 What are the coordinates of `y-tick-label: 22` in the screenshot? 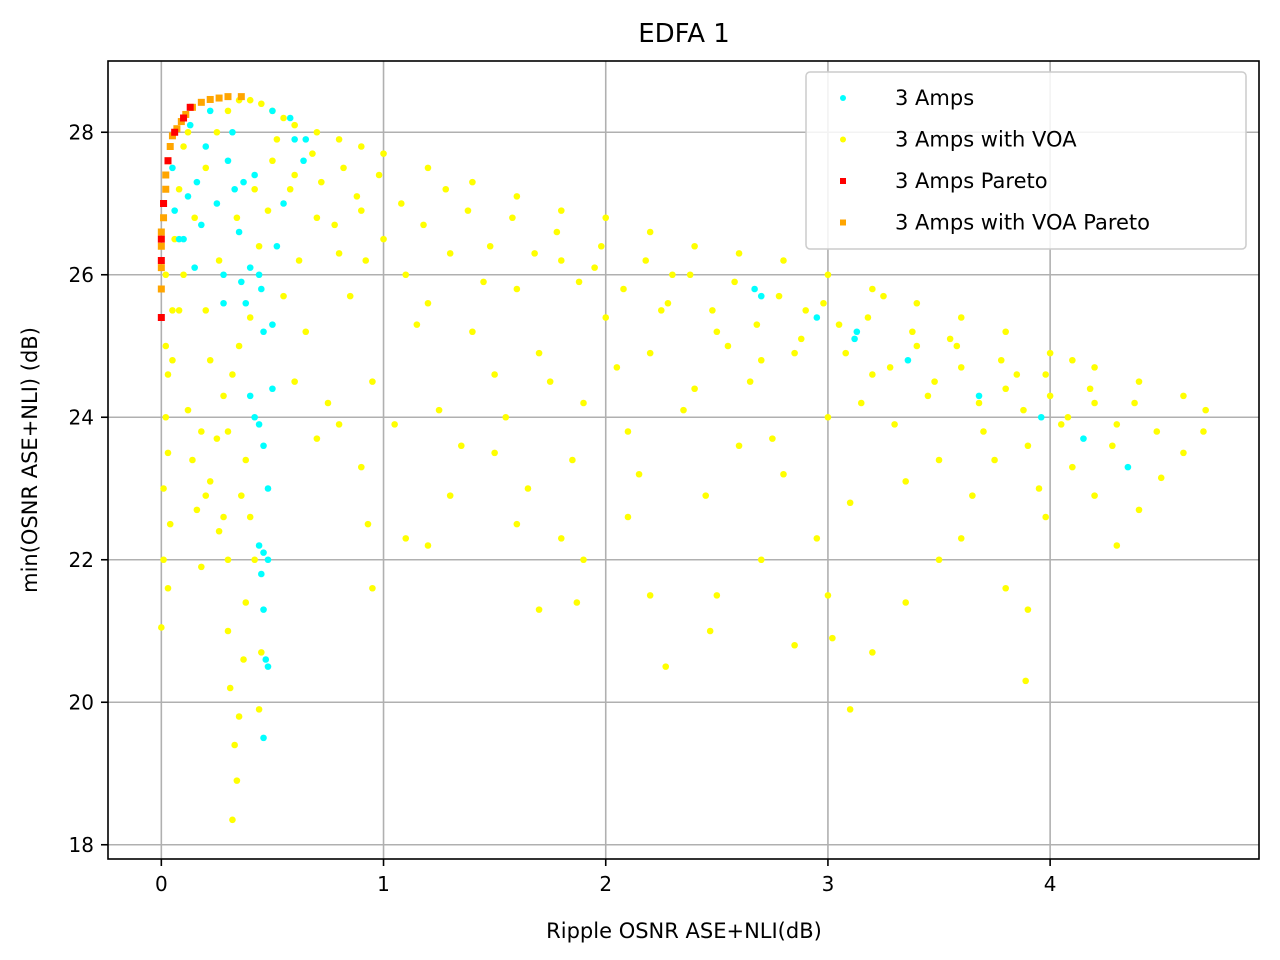 It's located at (81, 560).